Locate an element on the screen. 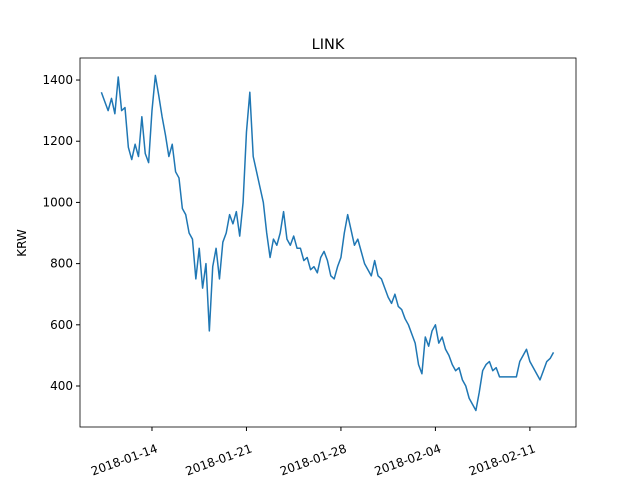  x-tick-label: 2018-02-04 is located at coordinates (408, 459).